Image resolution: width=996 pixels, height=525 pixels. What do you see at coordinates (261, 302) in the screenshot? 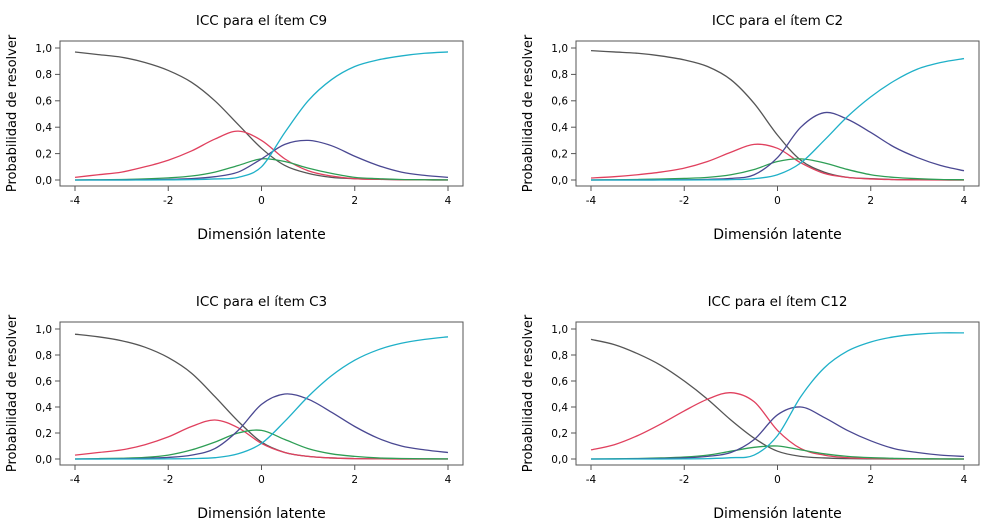
I see `chart-title: ICC para el ítem C3` at bounding box center [261, 302].